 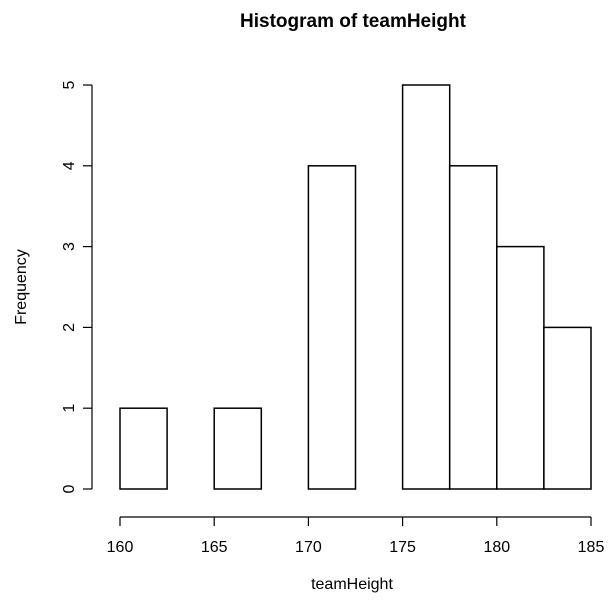 What do you see at coordinates (69, 488) in the screenshot?
I see `y-tick-label-0: 0` at bounding box center [69, 488].